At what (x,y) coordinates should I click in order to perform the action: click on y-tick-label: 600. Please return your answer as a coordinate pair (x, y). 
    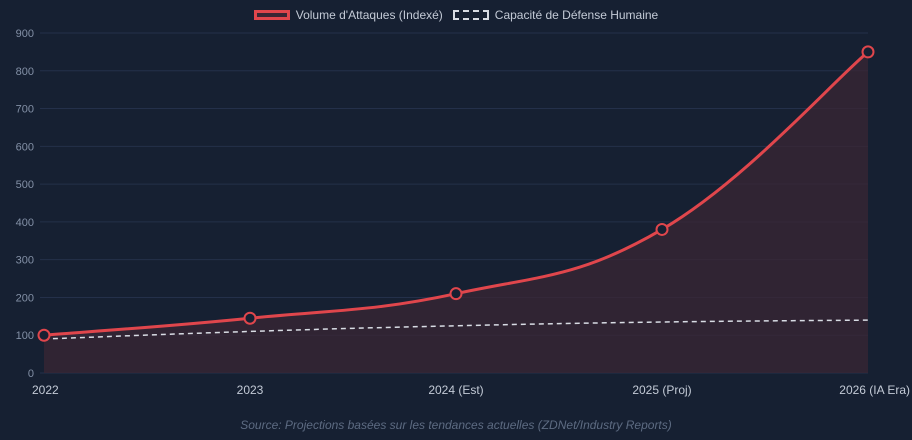
    Looking at the image, I should click on (25, 147).